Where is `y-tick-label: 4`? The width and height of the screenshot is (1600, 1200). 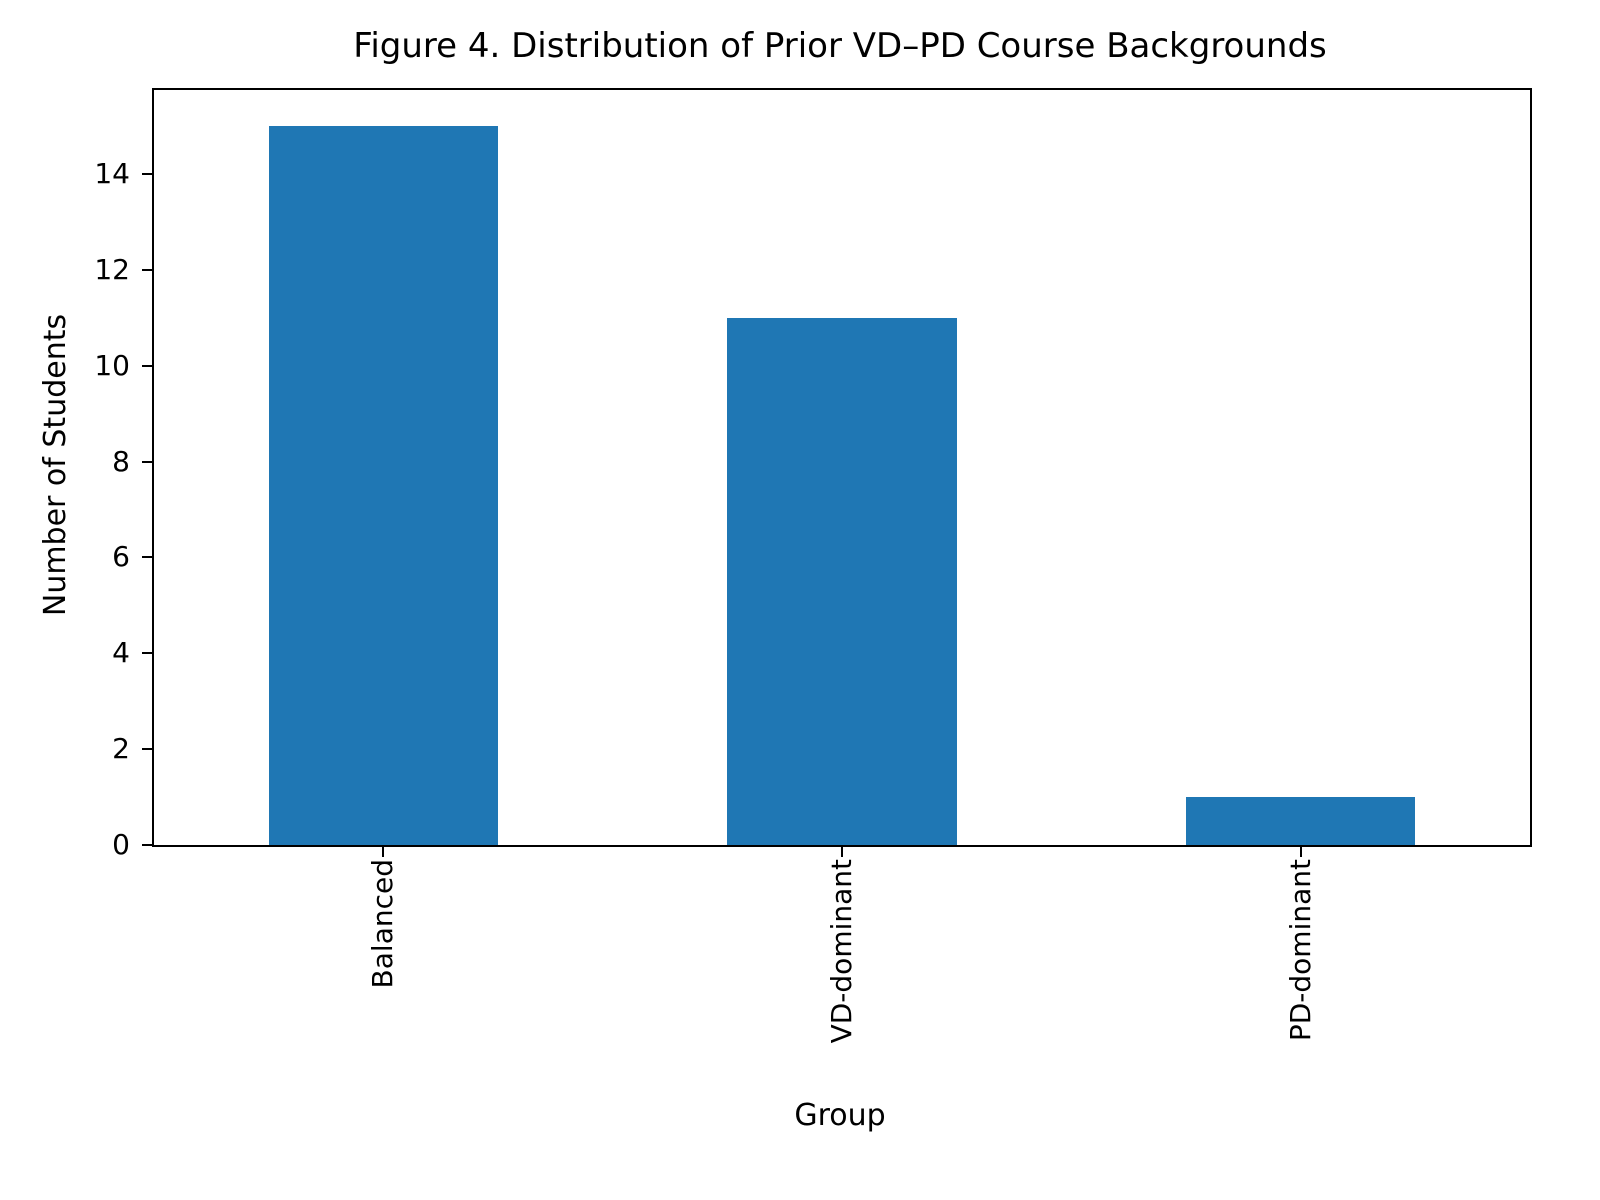 y-tick-label: 4 is located at coordinates (121, 653).